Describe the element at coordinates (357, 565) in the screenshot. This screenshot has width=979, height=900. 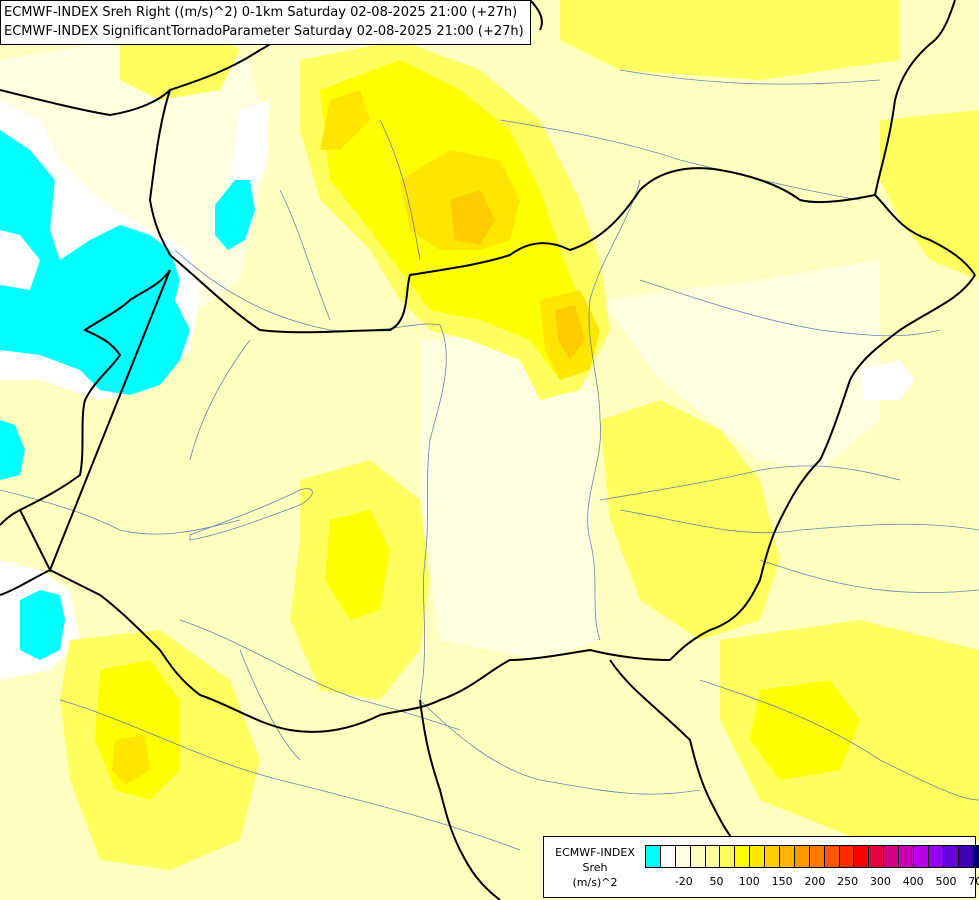
I see `field-gold-center-south` at that location.